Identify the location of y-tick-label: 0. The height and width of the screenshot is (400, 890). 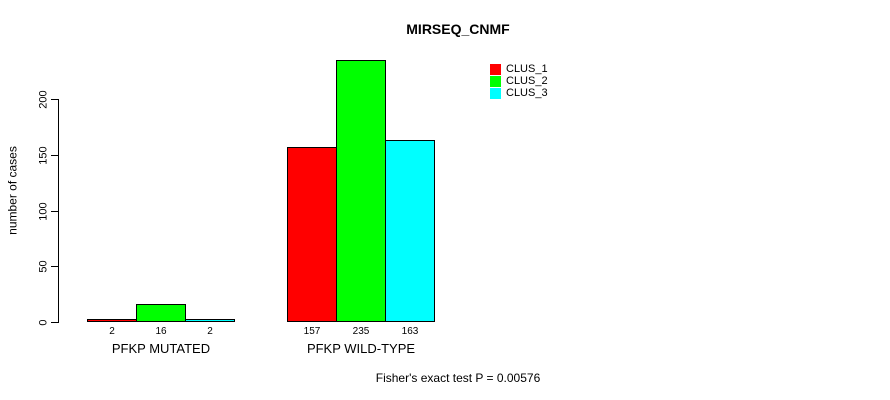
(43, 322).